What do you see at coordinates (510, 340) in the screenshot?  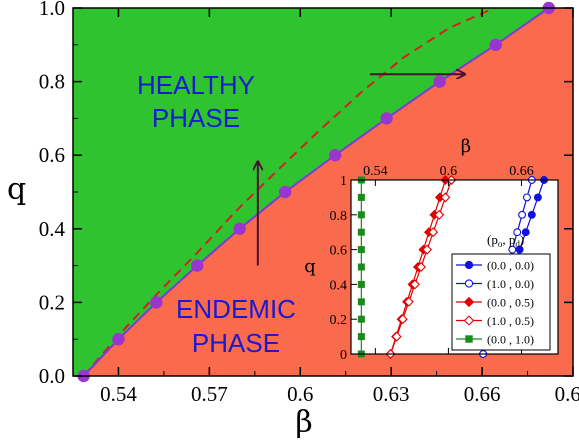 I see `legend-label-4: (0.0 , 1.0)` at bounding box center [510, 340].